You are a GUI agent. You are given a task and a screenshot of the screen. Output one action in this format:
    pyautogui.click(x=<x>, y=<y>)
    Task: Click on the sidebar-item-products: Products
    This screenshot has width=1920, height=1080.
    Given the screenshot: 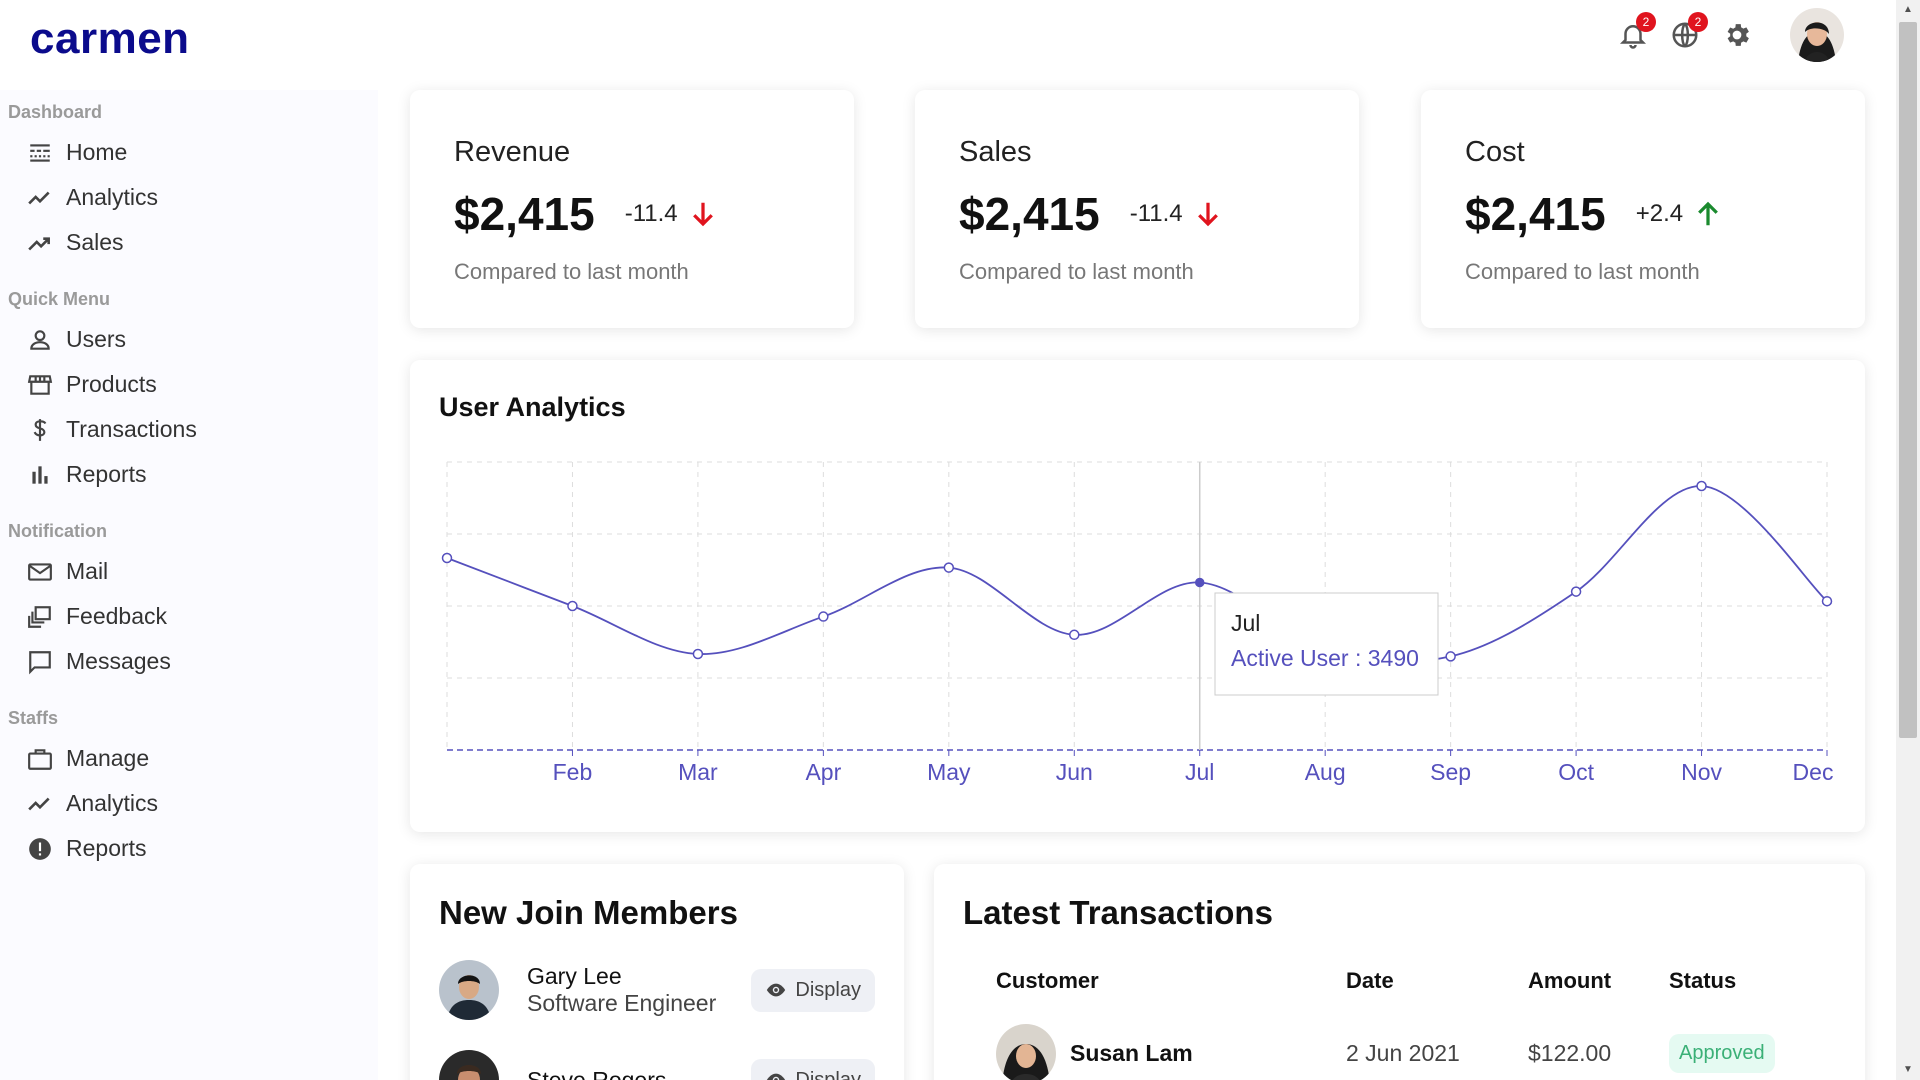 What is the action you would take?
    pyautogui.click(x=193, y=384)
    